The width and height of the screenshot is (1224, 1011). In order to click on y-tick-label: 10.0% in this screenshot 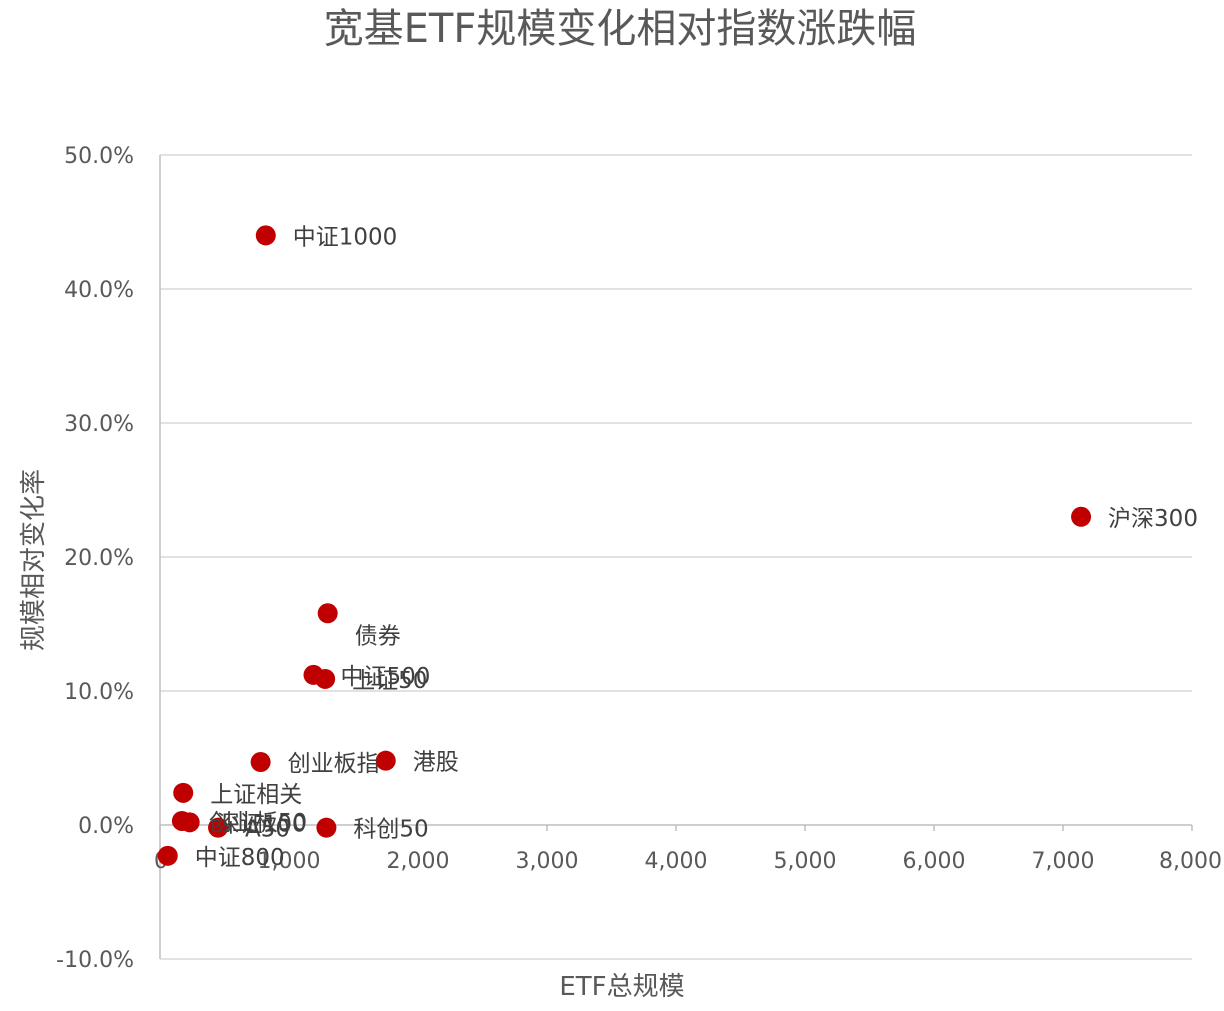, I will do `click(99, 692)`.